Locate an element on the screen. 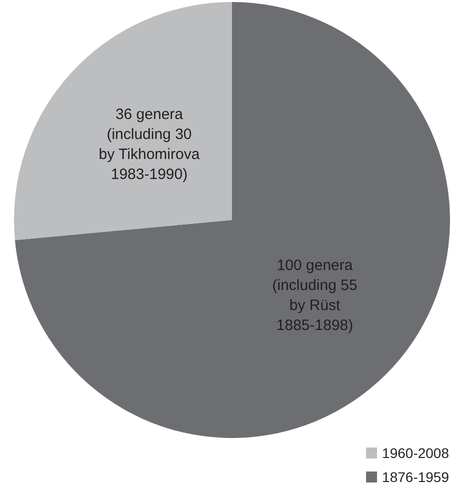 This screenshot has width=464, height=497. legend-label: 1876-1959 is located at coordinates (416, 477).